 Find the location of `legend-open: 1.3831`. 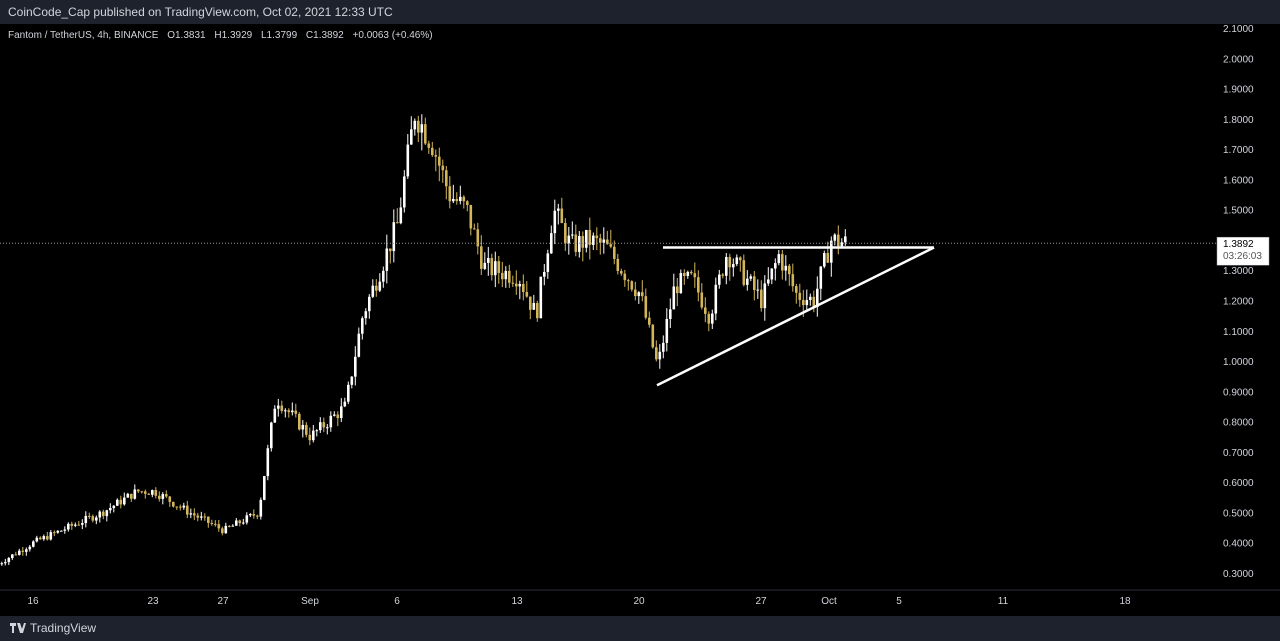

legend-open: 1.3831 is located at coordinates (190, 35).